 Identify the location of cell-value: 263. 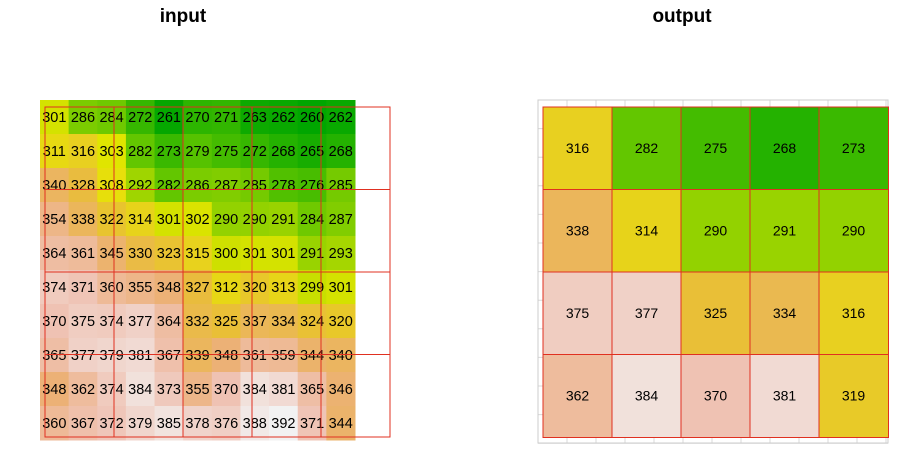
(255, 118).